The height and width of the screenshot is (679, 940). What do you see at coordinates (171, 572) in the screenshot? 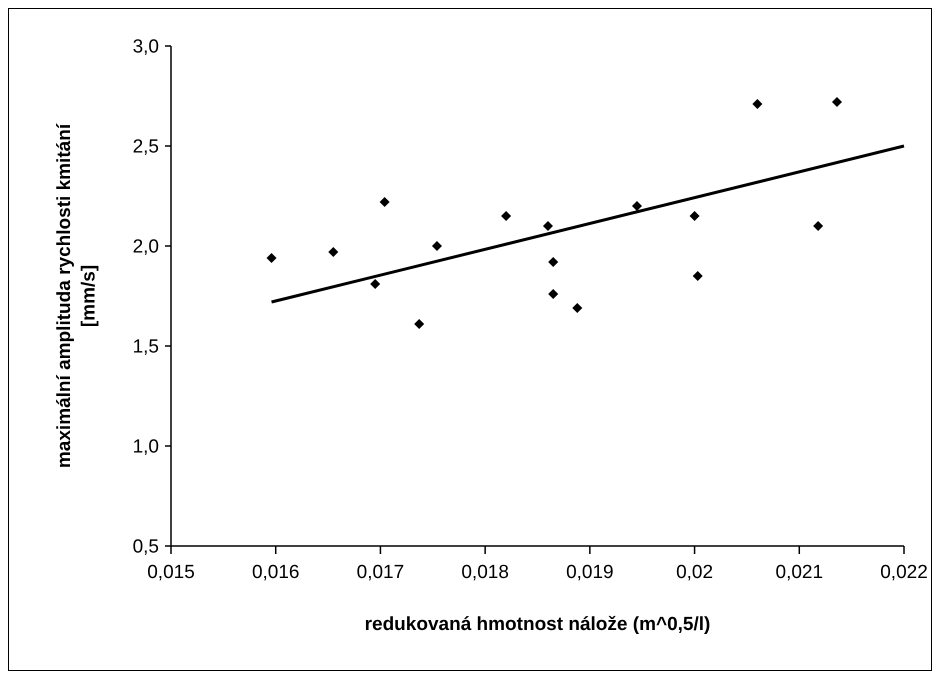
I see `x-tick-label: 0,015` at bounding box center [171, 572].